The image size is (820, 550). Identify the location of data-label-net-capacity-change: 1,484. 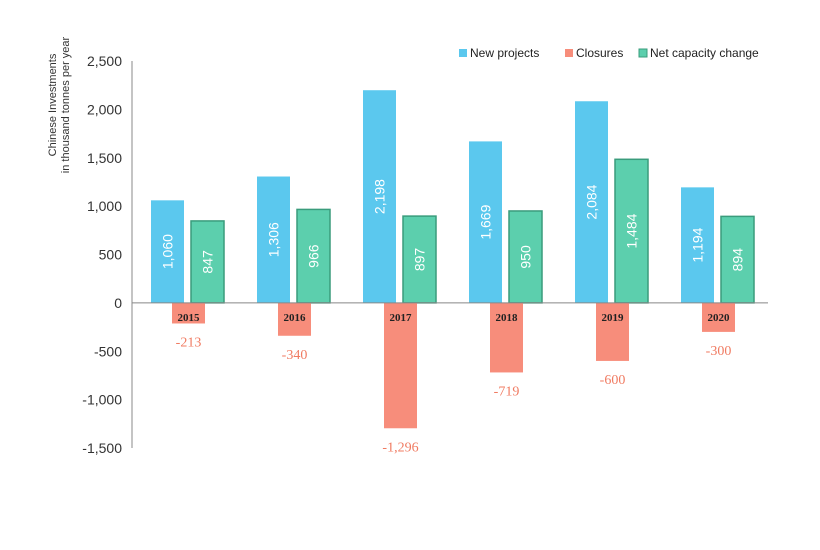
(632, 230).